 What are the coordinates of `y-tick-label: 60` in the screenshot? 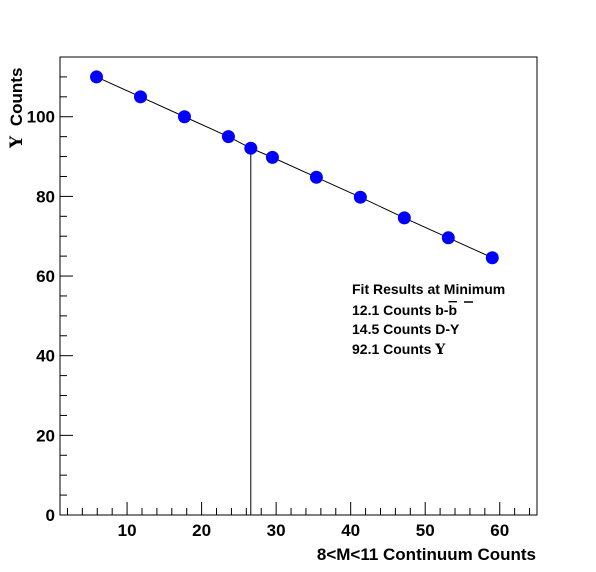 It's located at (45, 276).